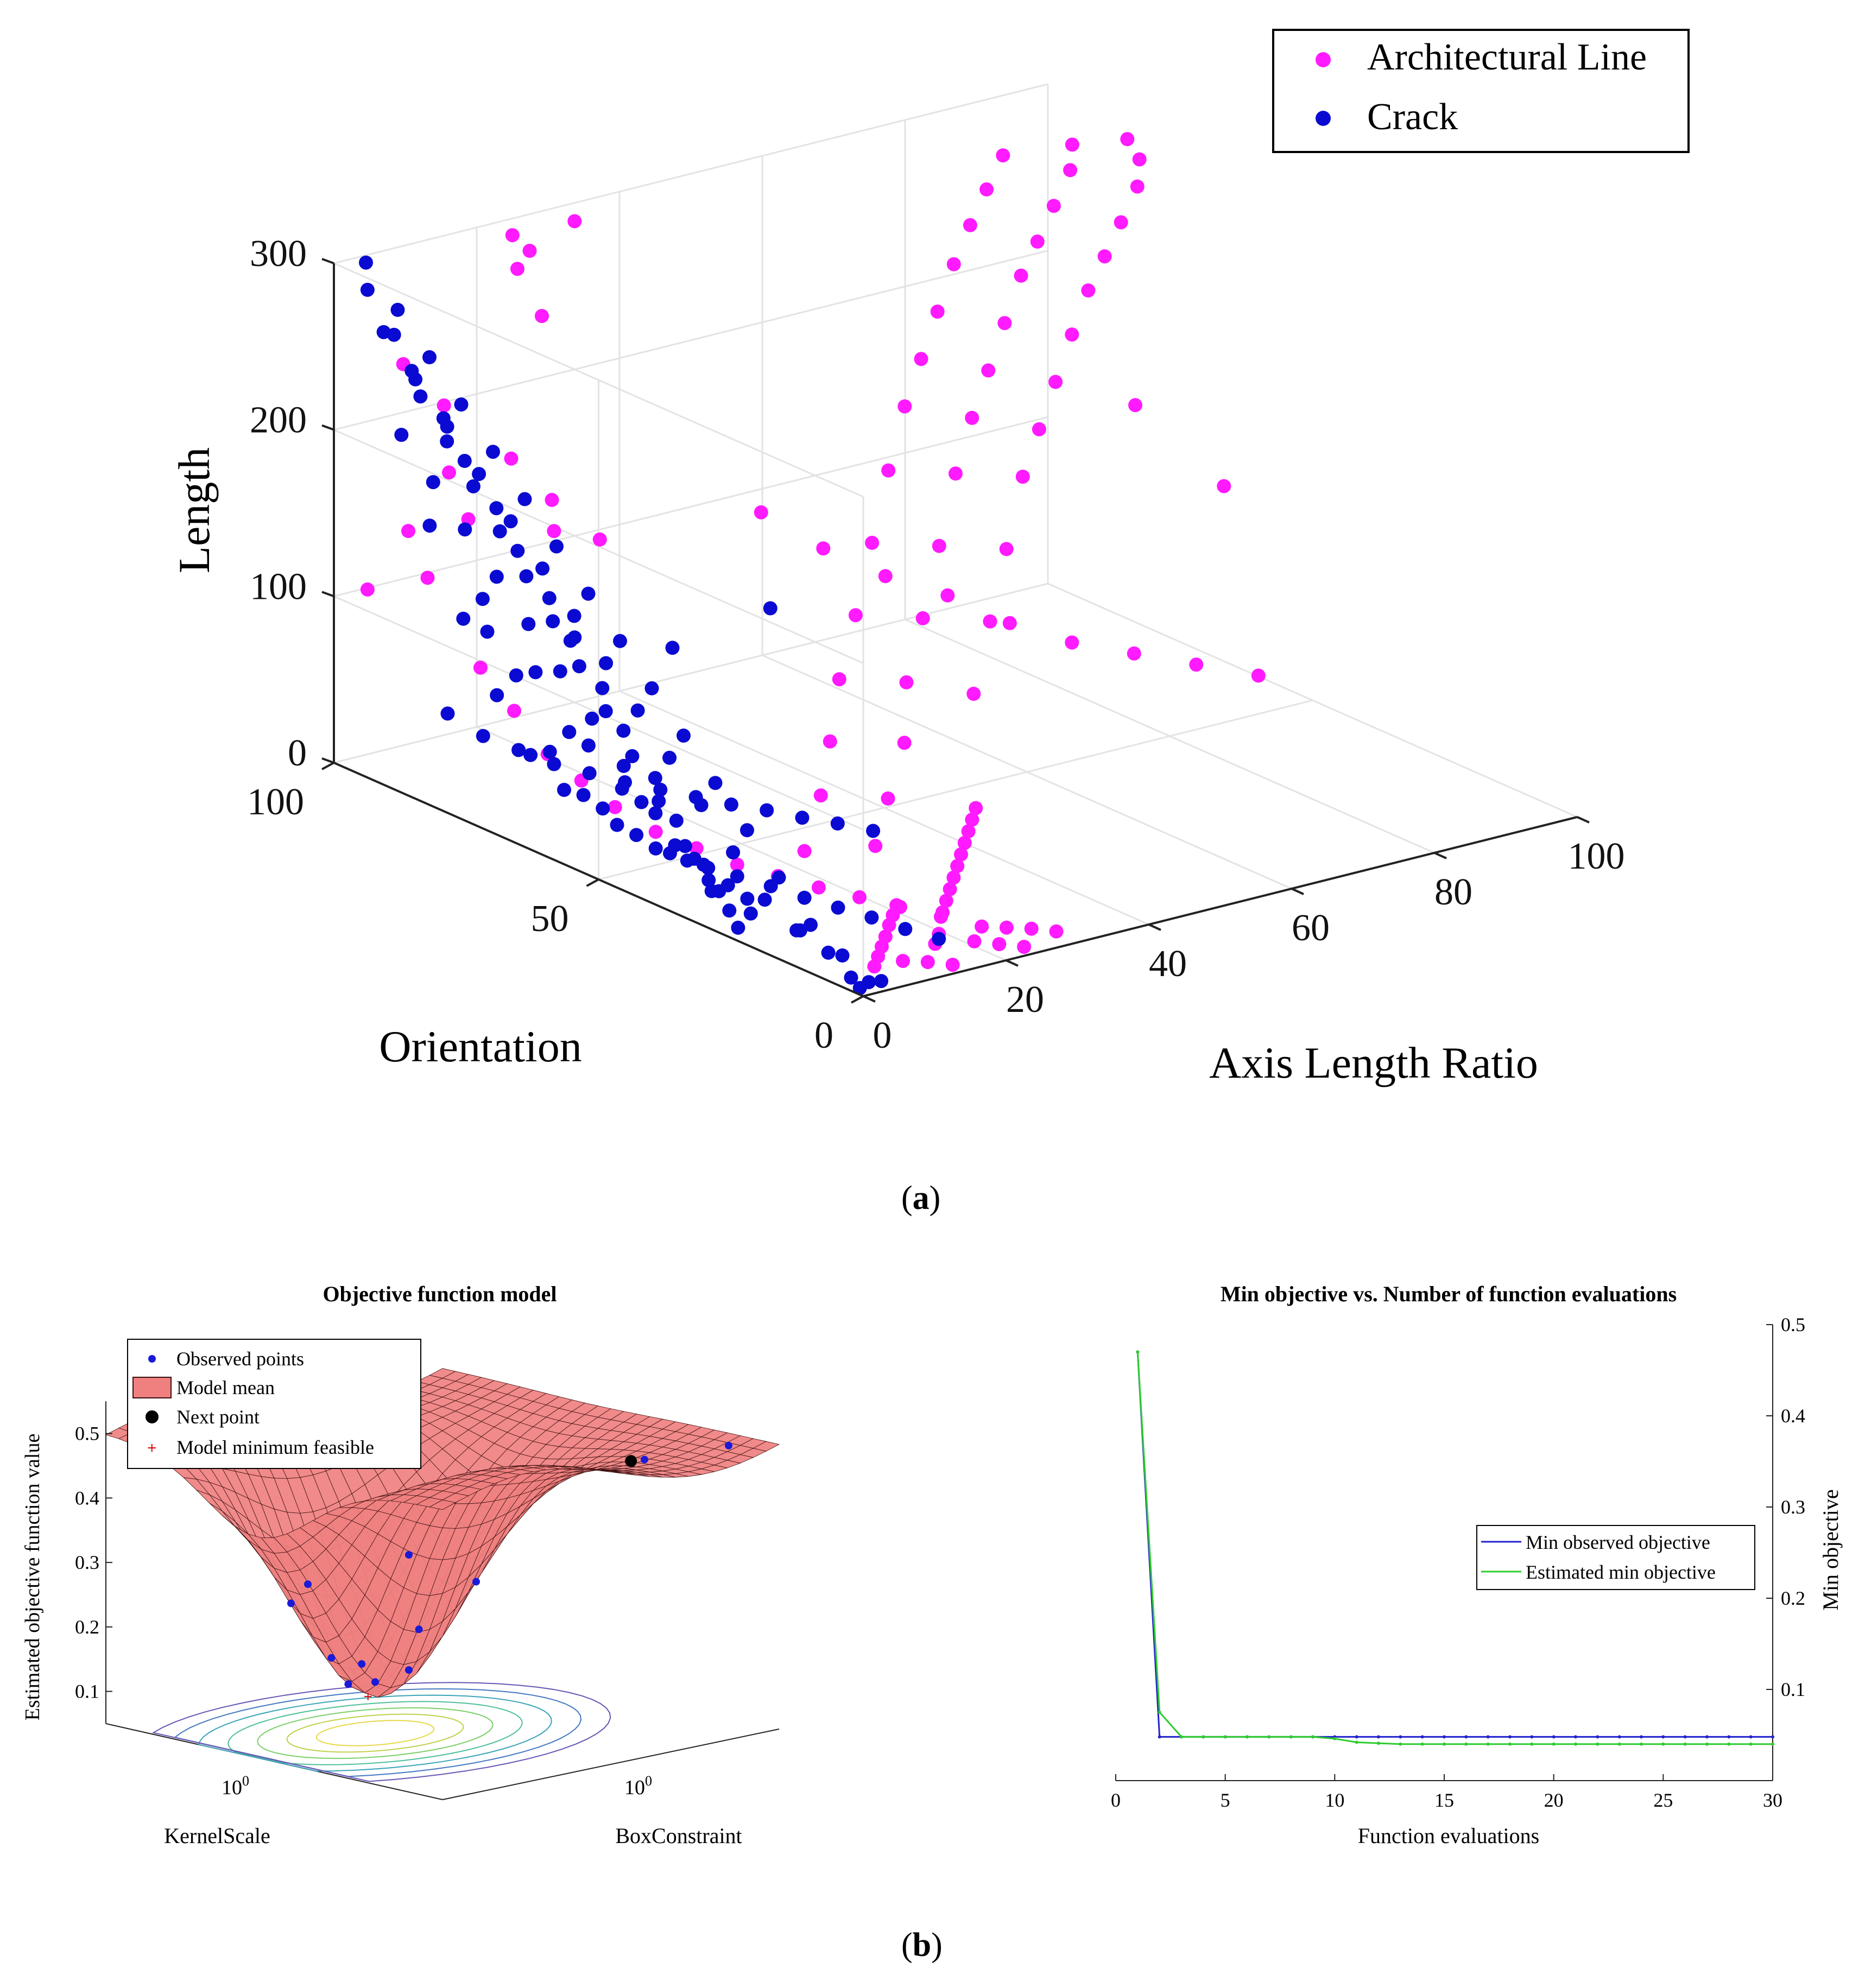 The image size is (1865, 1988). What do you see at coordinates (1412, 117) in the screenshot?
I see `legend-label-crack: Crack` at bounding box center [1412, 117].